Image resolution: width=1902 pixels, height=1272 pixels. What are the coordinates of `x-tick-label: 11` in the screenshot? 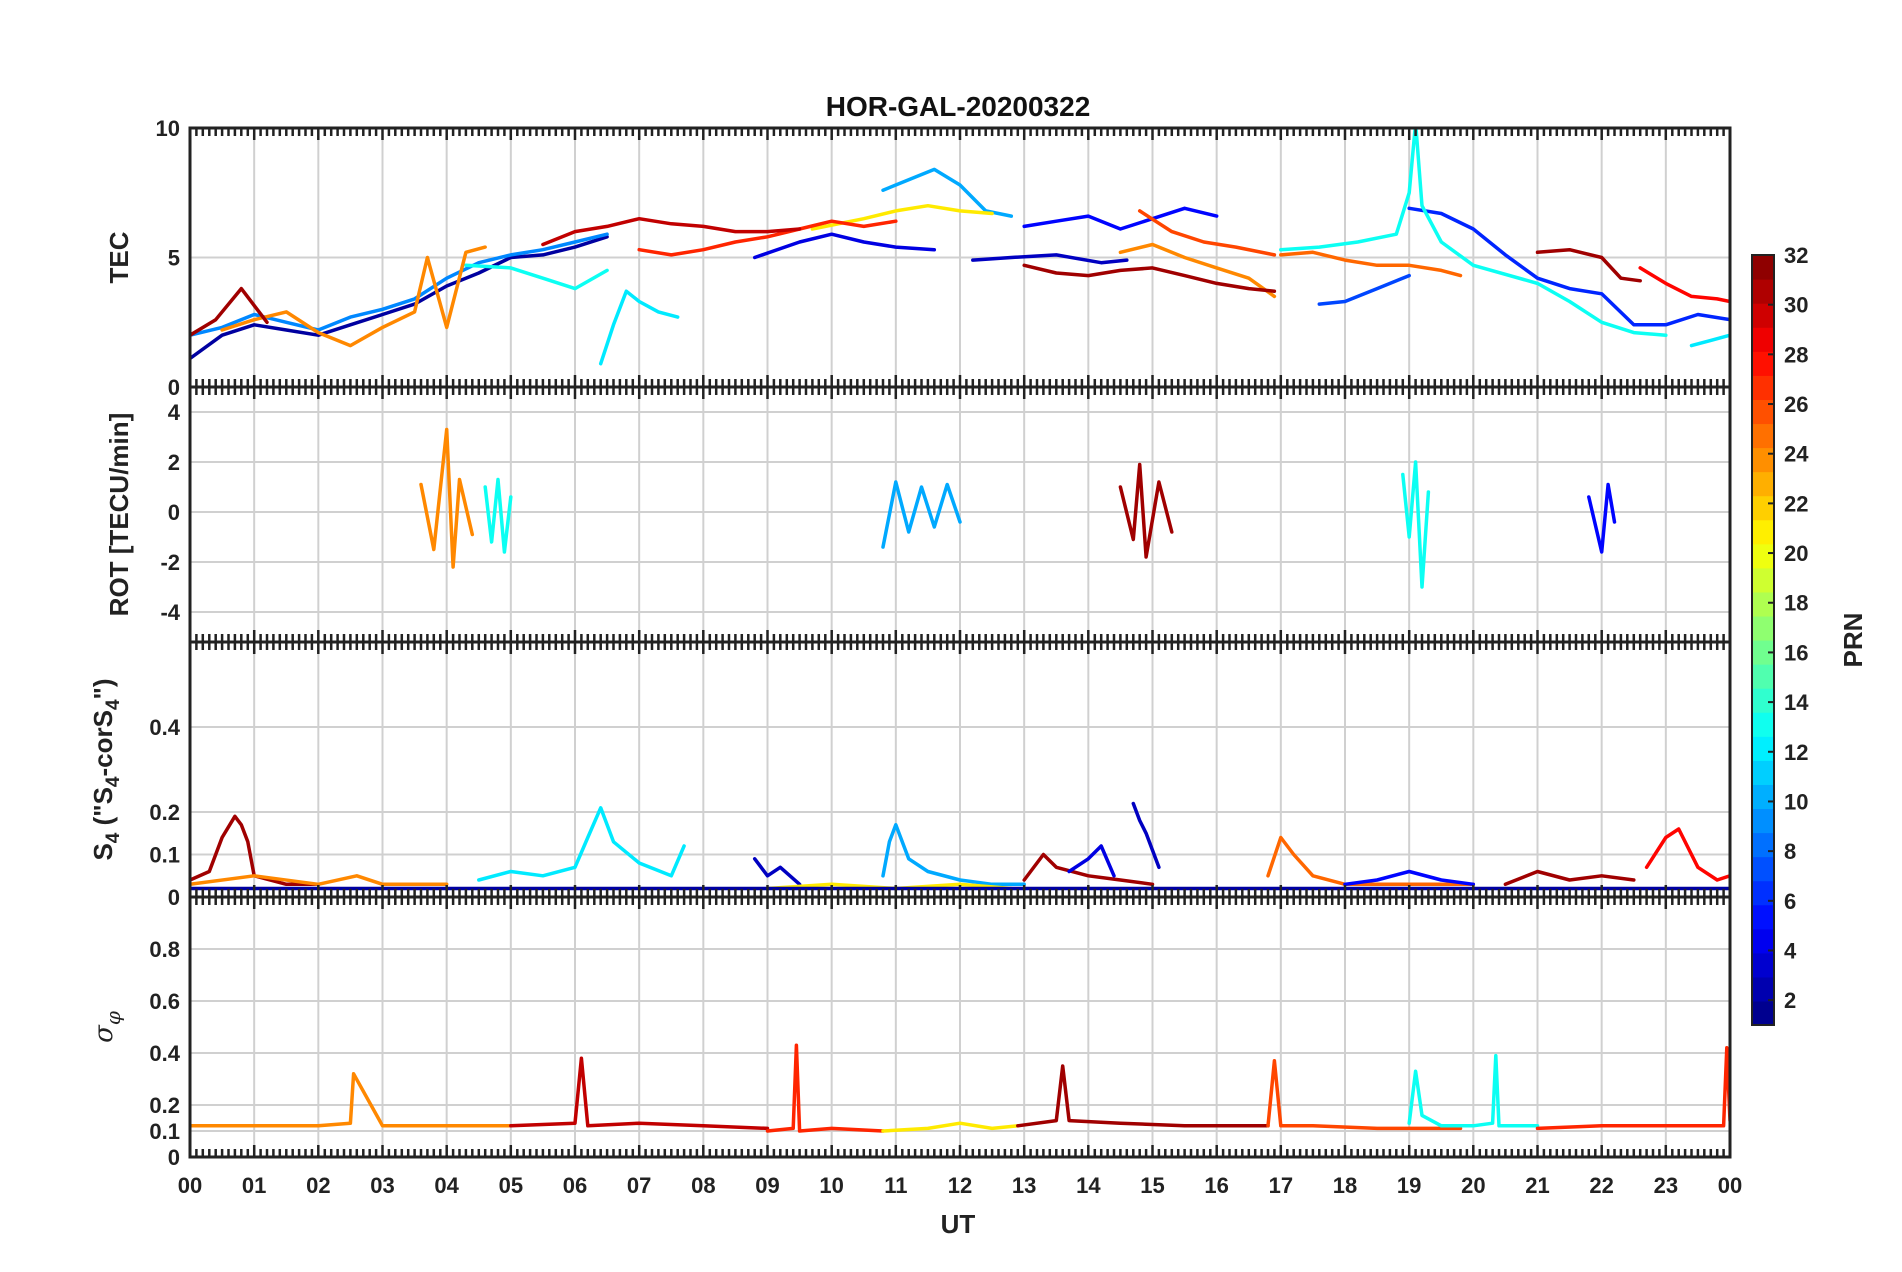 It's located at (895, 1185).